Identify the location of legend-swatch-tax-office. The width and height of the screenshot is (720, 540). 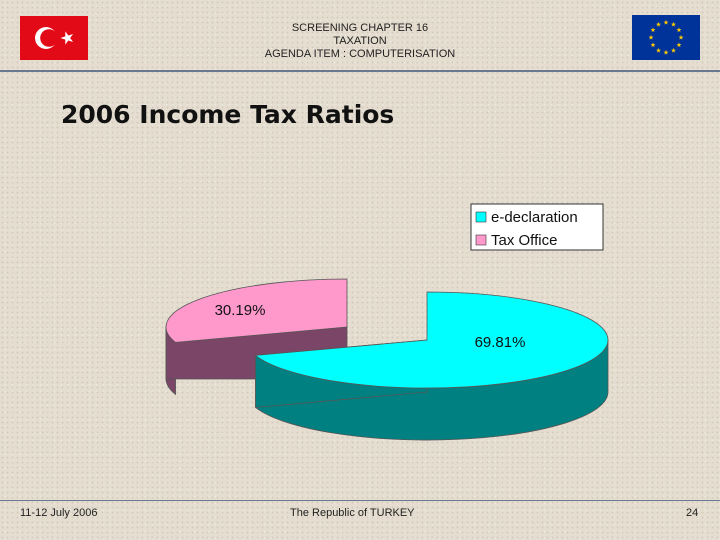
(481, 240).